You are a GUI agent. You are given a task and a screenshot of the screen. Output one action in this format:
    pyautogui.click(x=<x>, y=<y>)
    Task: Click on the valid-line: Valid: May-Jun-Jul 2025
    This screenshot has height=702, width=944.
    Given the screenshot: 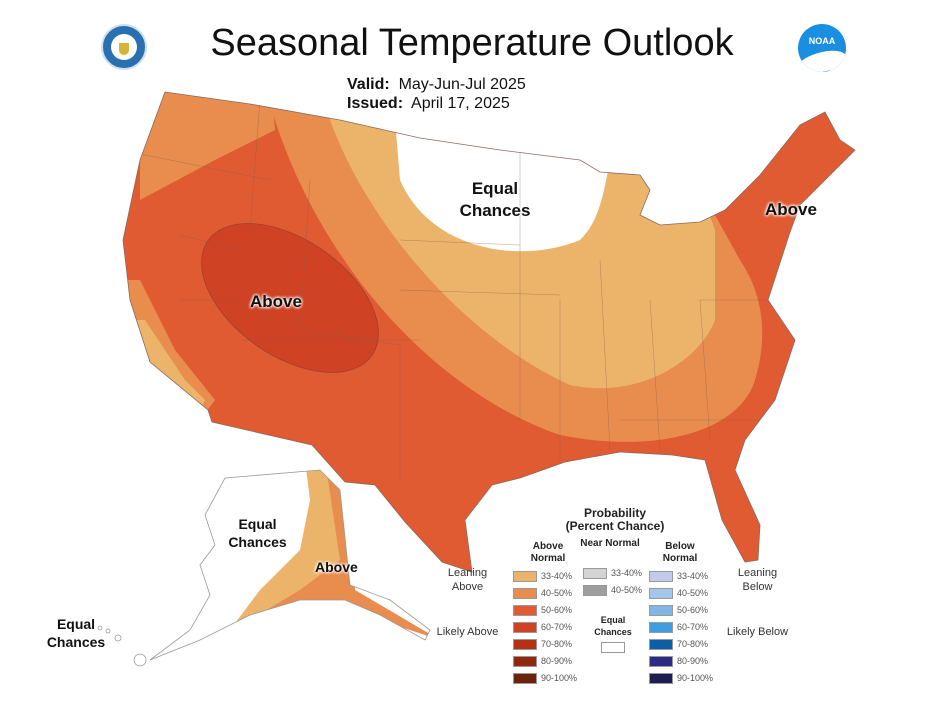 What is the action you would take?
    pyautogui.click(x=436, y=85)
    